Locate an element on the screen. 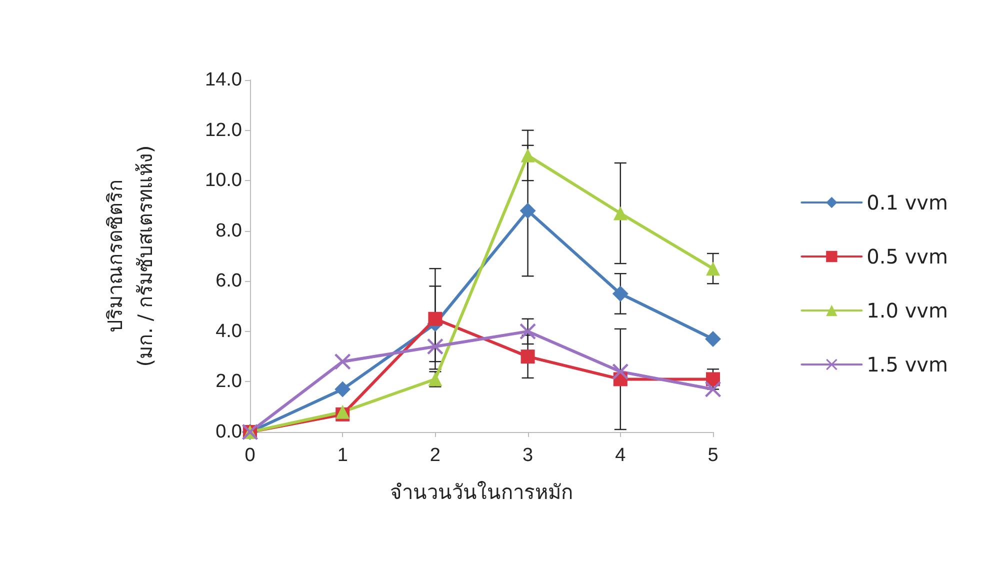  x-tick-label: 1 is located at coordinates (342, 455).